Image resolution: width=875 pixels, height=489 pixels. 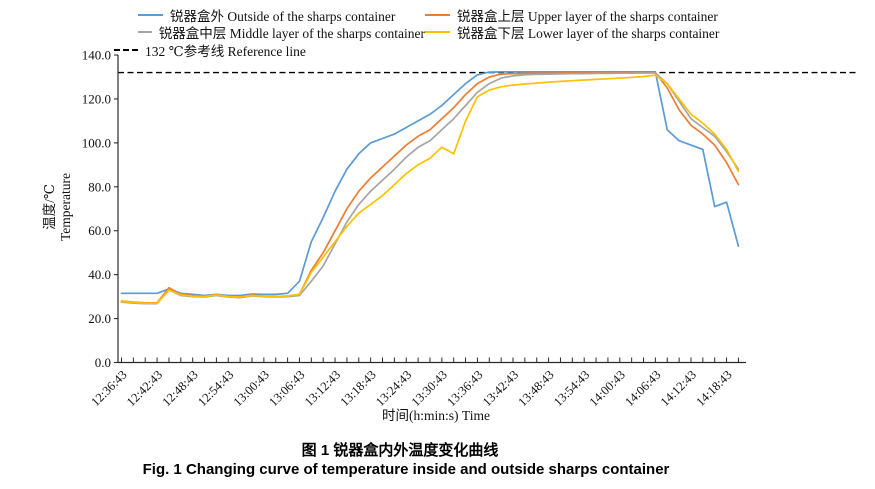 I want to click on svg-text: 40.0, so click(x=99, y=274).